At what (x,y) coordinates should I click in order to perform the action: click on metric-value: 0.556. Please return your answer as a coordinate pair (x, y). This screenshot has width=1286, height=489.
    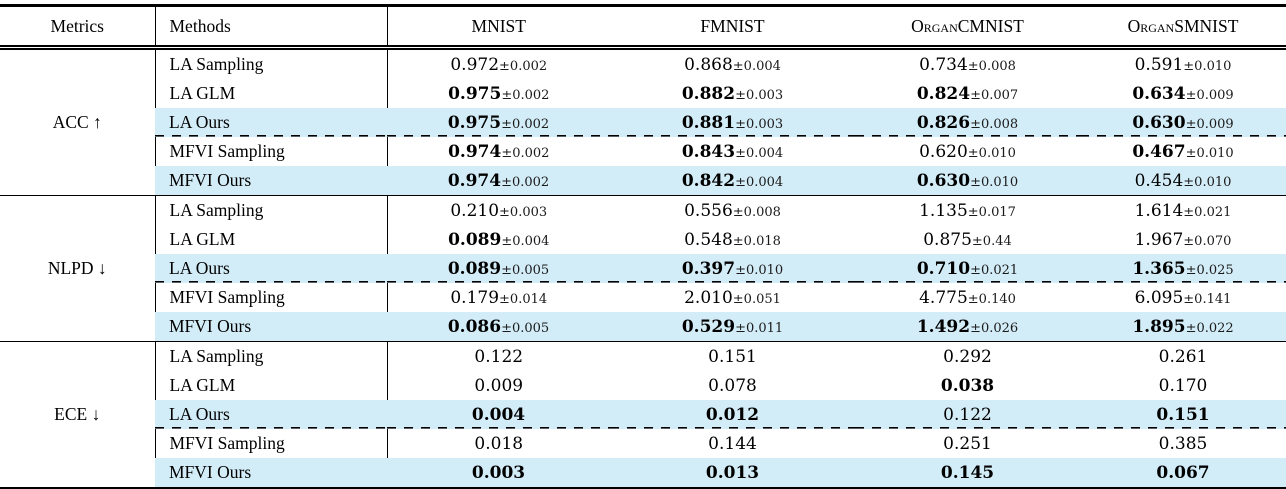
    Looking at the image, I should click on (708, 210).